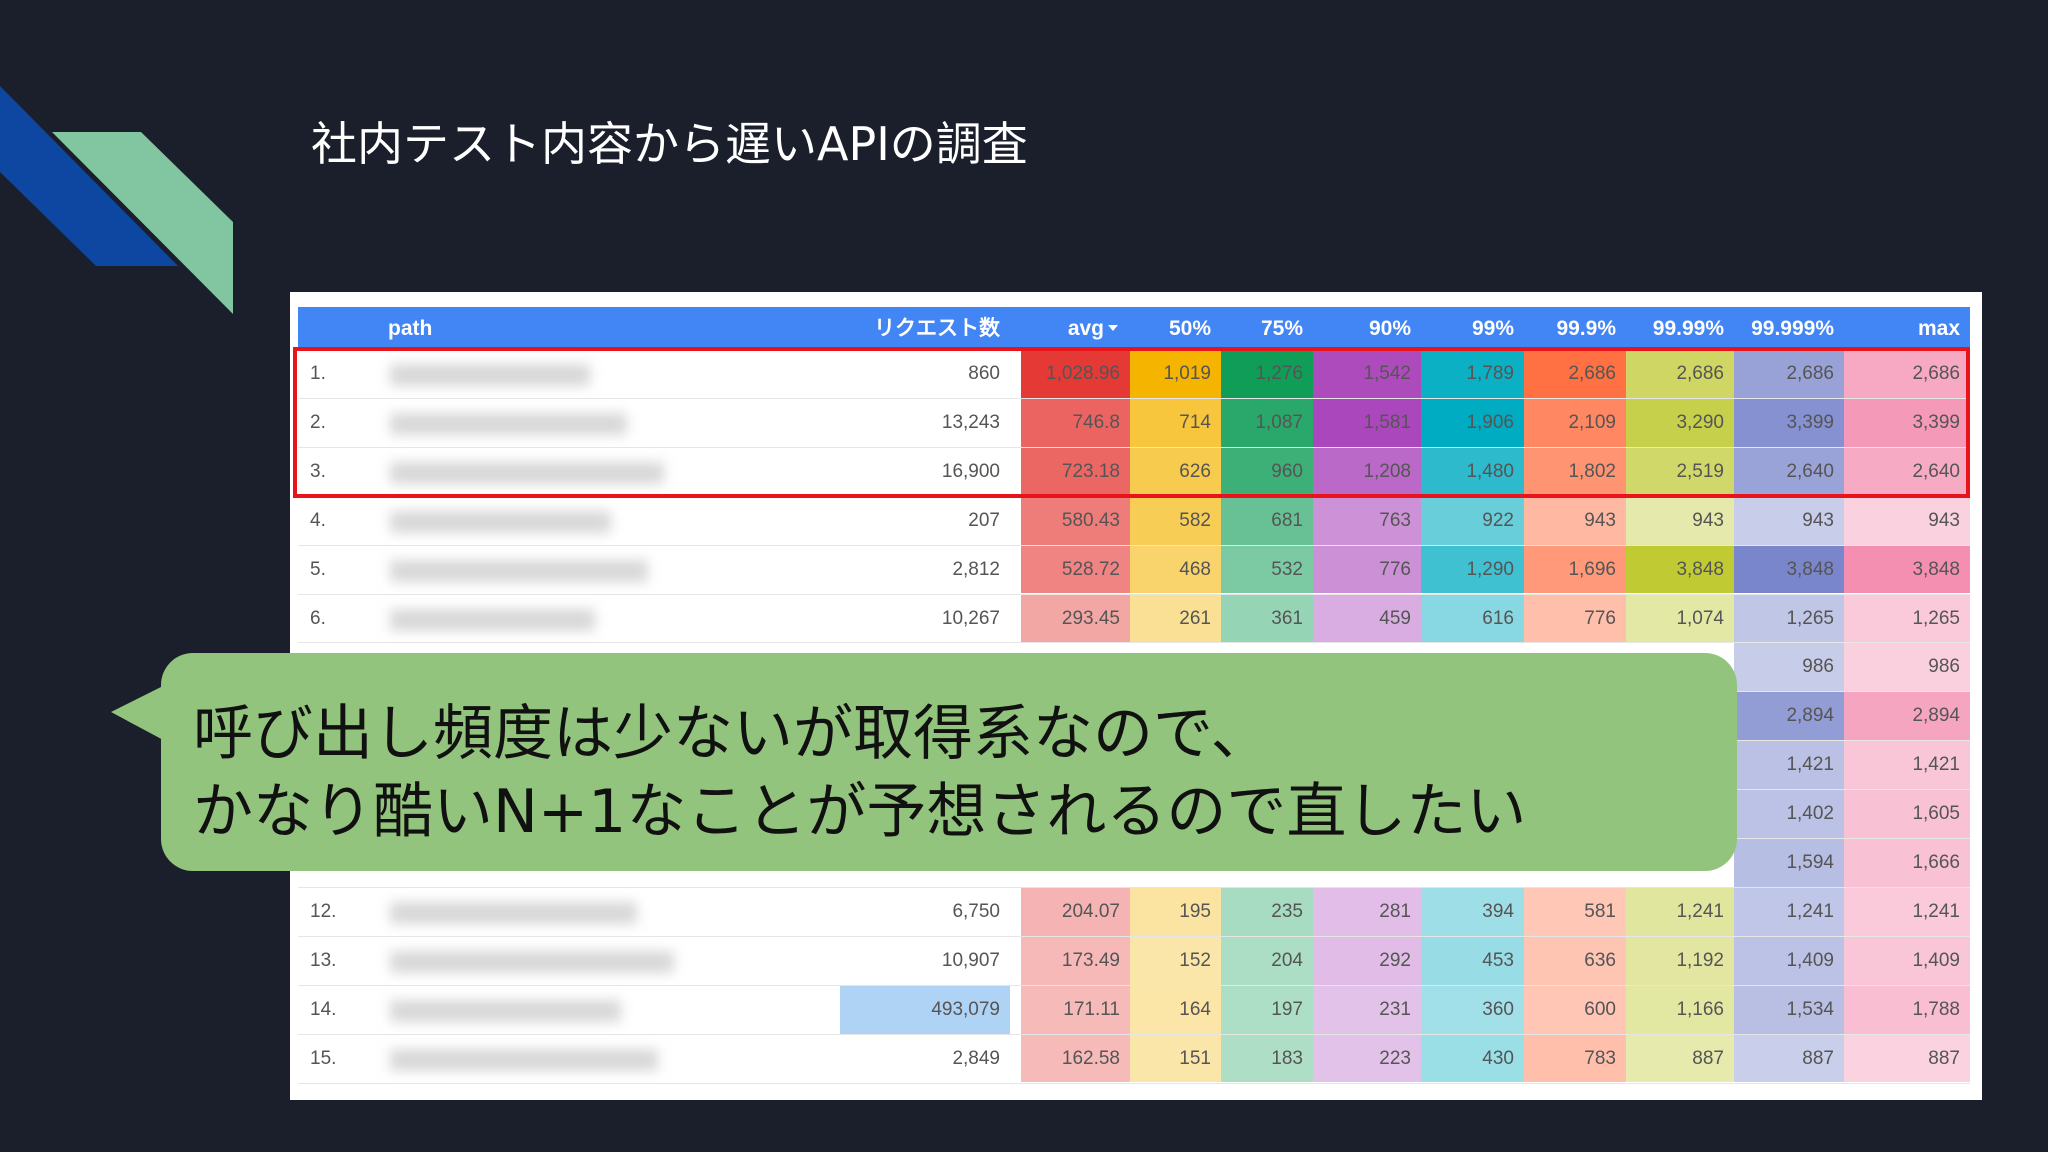  Describe the element at coordinates (1472, 422) in the screenshot. I see `table-cell: 1,906` at that location.